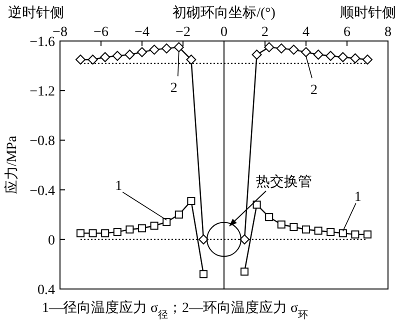 This screenshot has width=400, height=323. Describe the element at coordinates (175, 310) in the screenshot. I see `text: 1—径向温度应力 σ$_{径}$；2—环向温度应力 σ$_{环}$` at that location.